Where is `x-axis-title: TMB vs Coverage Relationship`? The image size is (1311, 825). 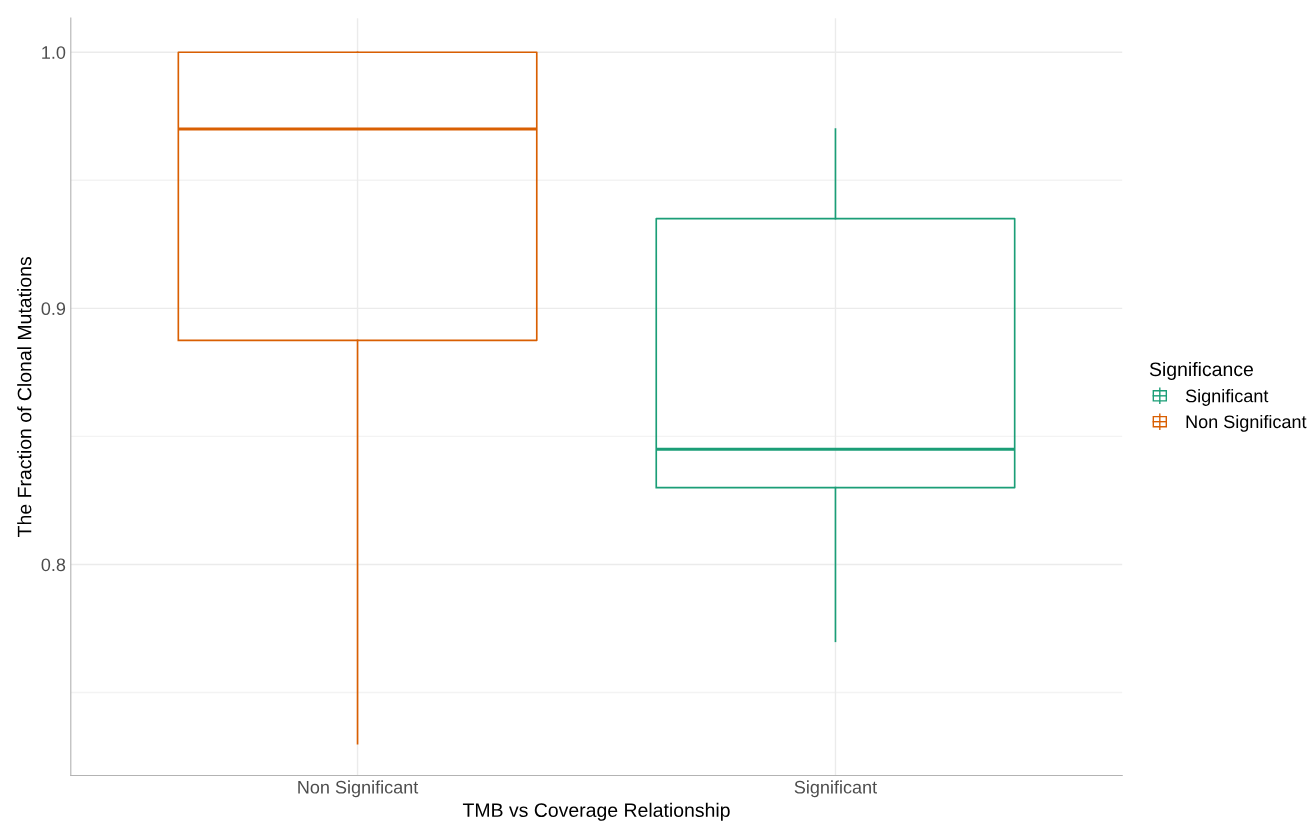
x-axis-title: TMB vs Coverage Relationship is located at coordinates (596, 811).